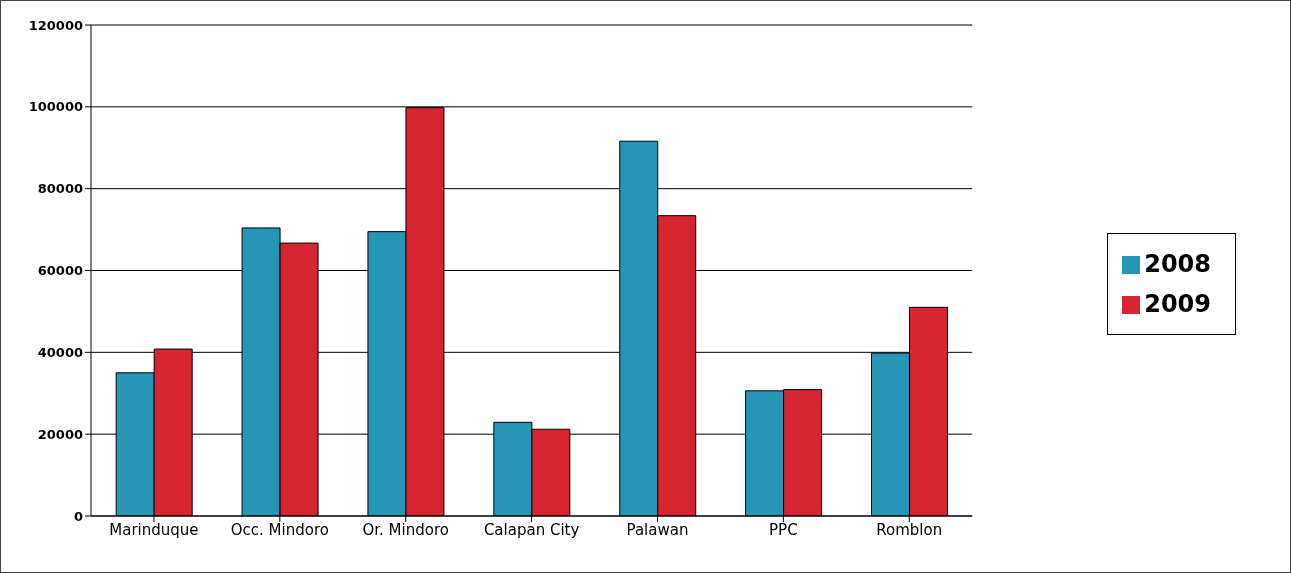 This screenshot has width=1291, height=573. What do you see at coordinates (531, 529) in the screenshot?
I see `x-tick-label: Calapan City` at bounding box center [531, 529].